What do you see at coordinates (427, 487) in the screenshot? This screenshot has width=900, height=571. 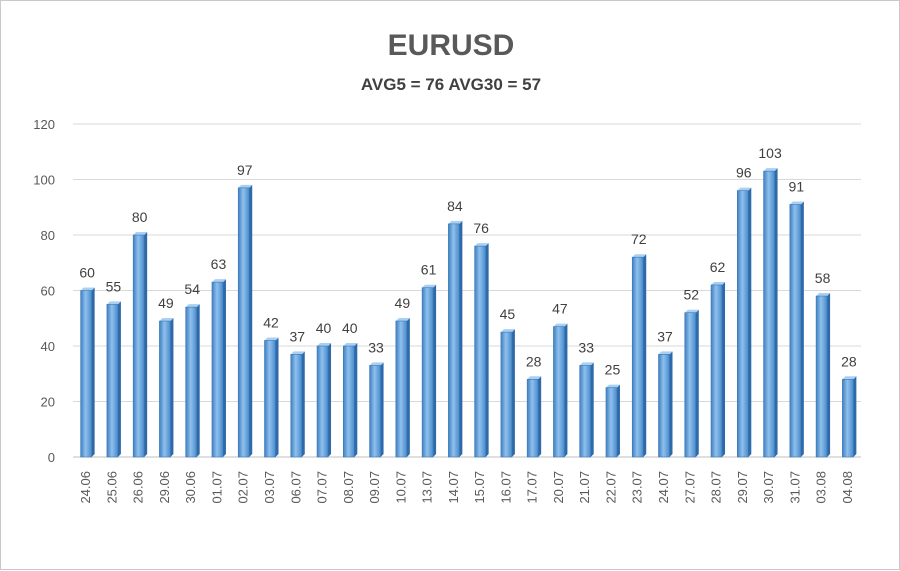 I see `x-tick-label: 13.07` at bounding box center [427, 487].